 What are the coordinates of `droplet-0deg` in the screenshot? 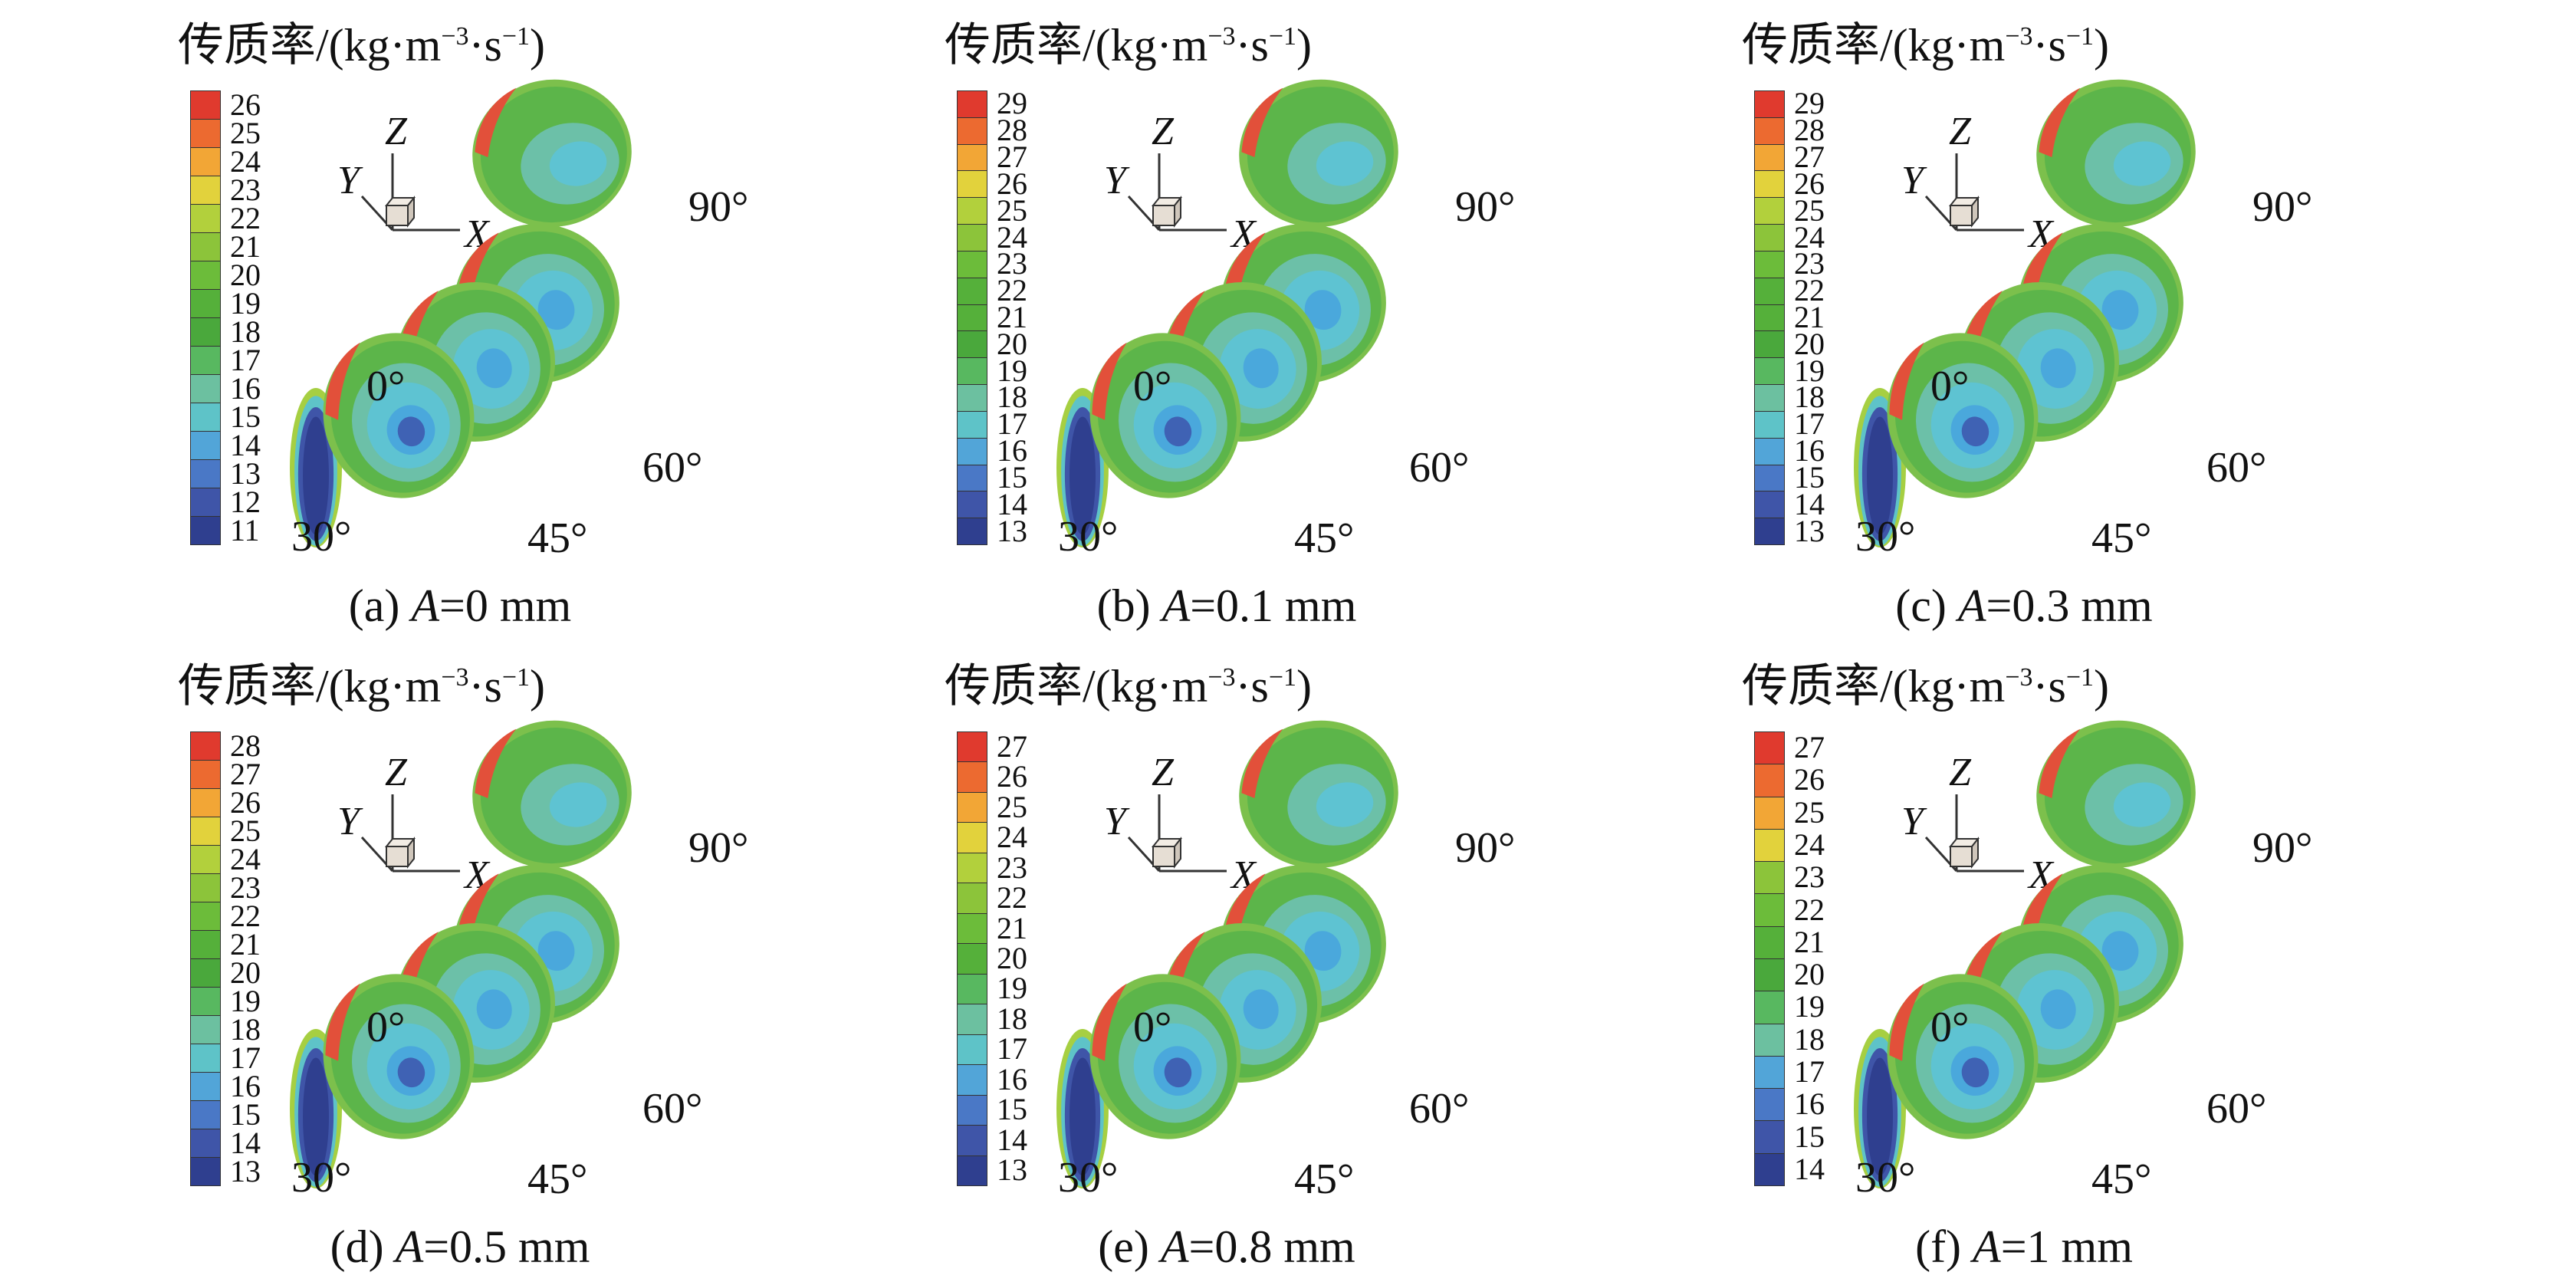 It's located at (316, 467).